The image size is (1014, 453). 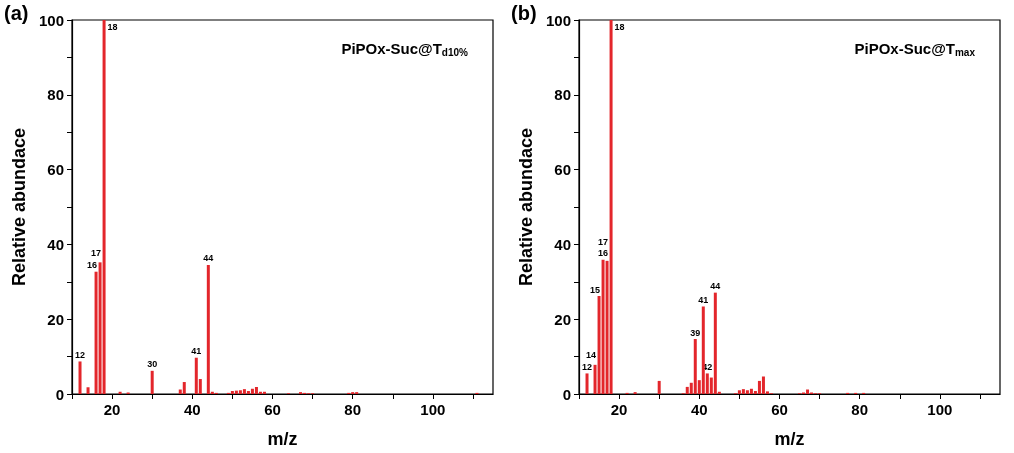 I want to click on text: (b), so click(x=524, y=13).